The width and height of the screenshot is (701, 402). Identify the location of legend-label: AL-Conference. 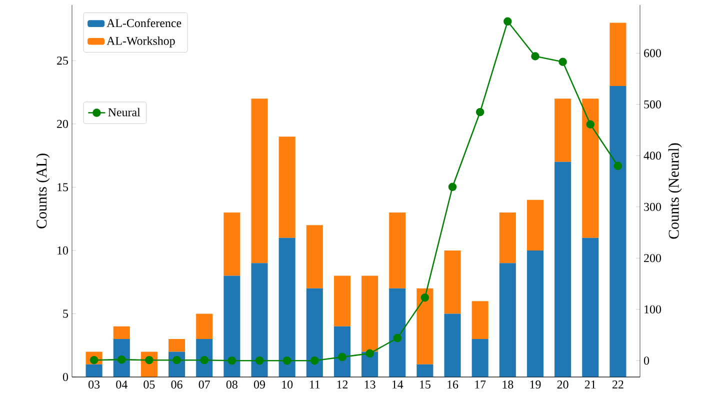
(144, 23).